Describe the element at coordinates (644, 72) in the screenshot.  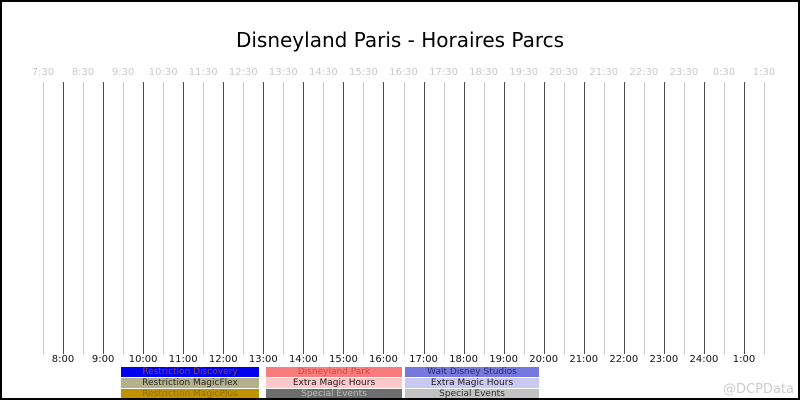
I see `x-tick-top: 22:30` at that location.